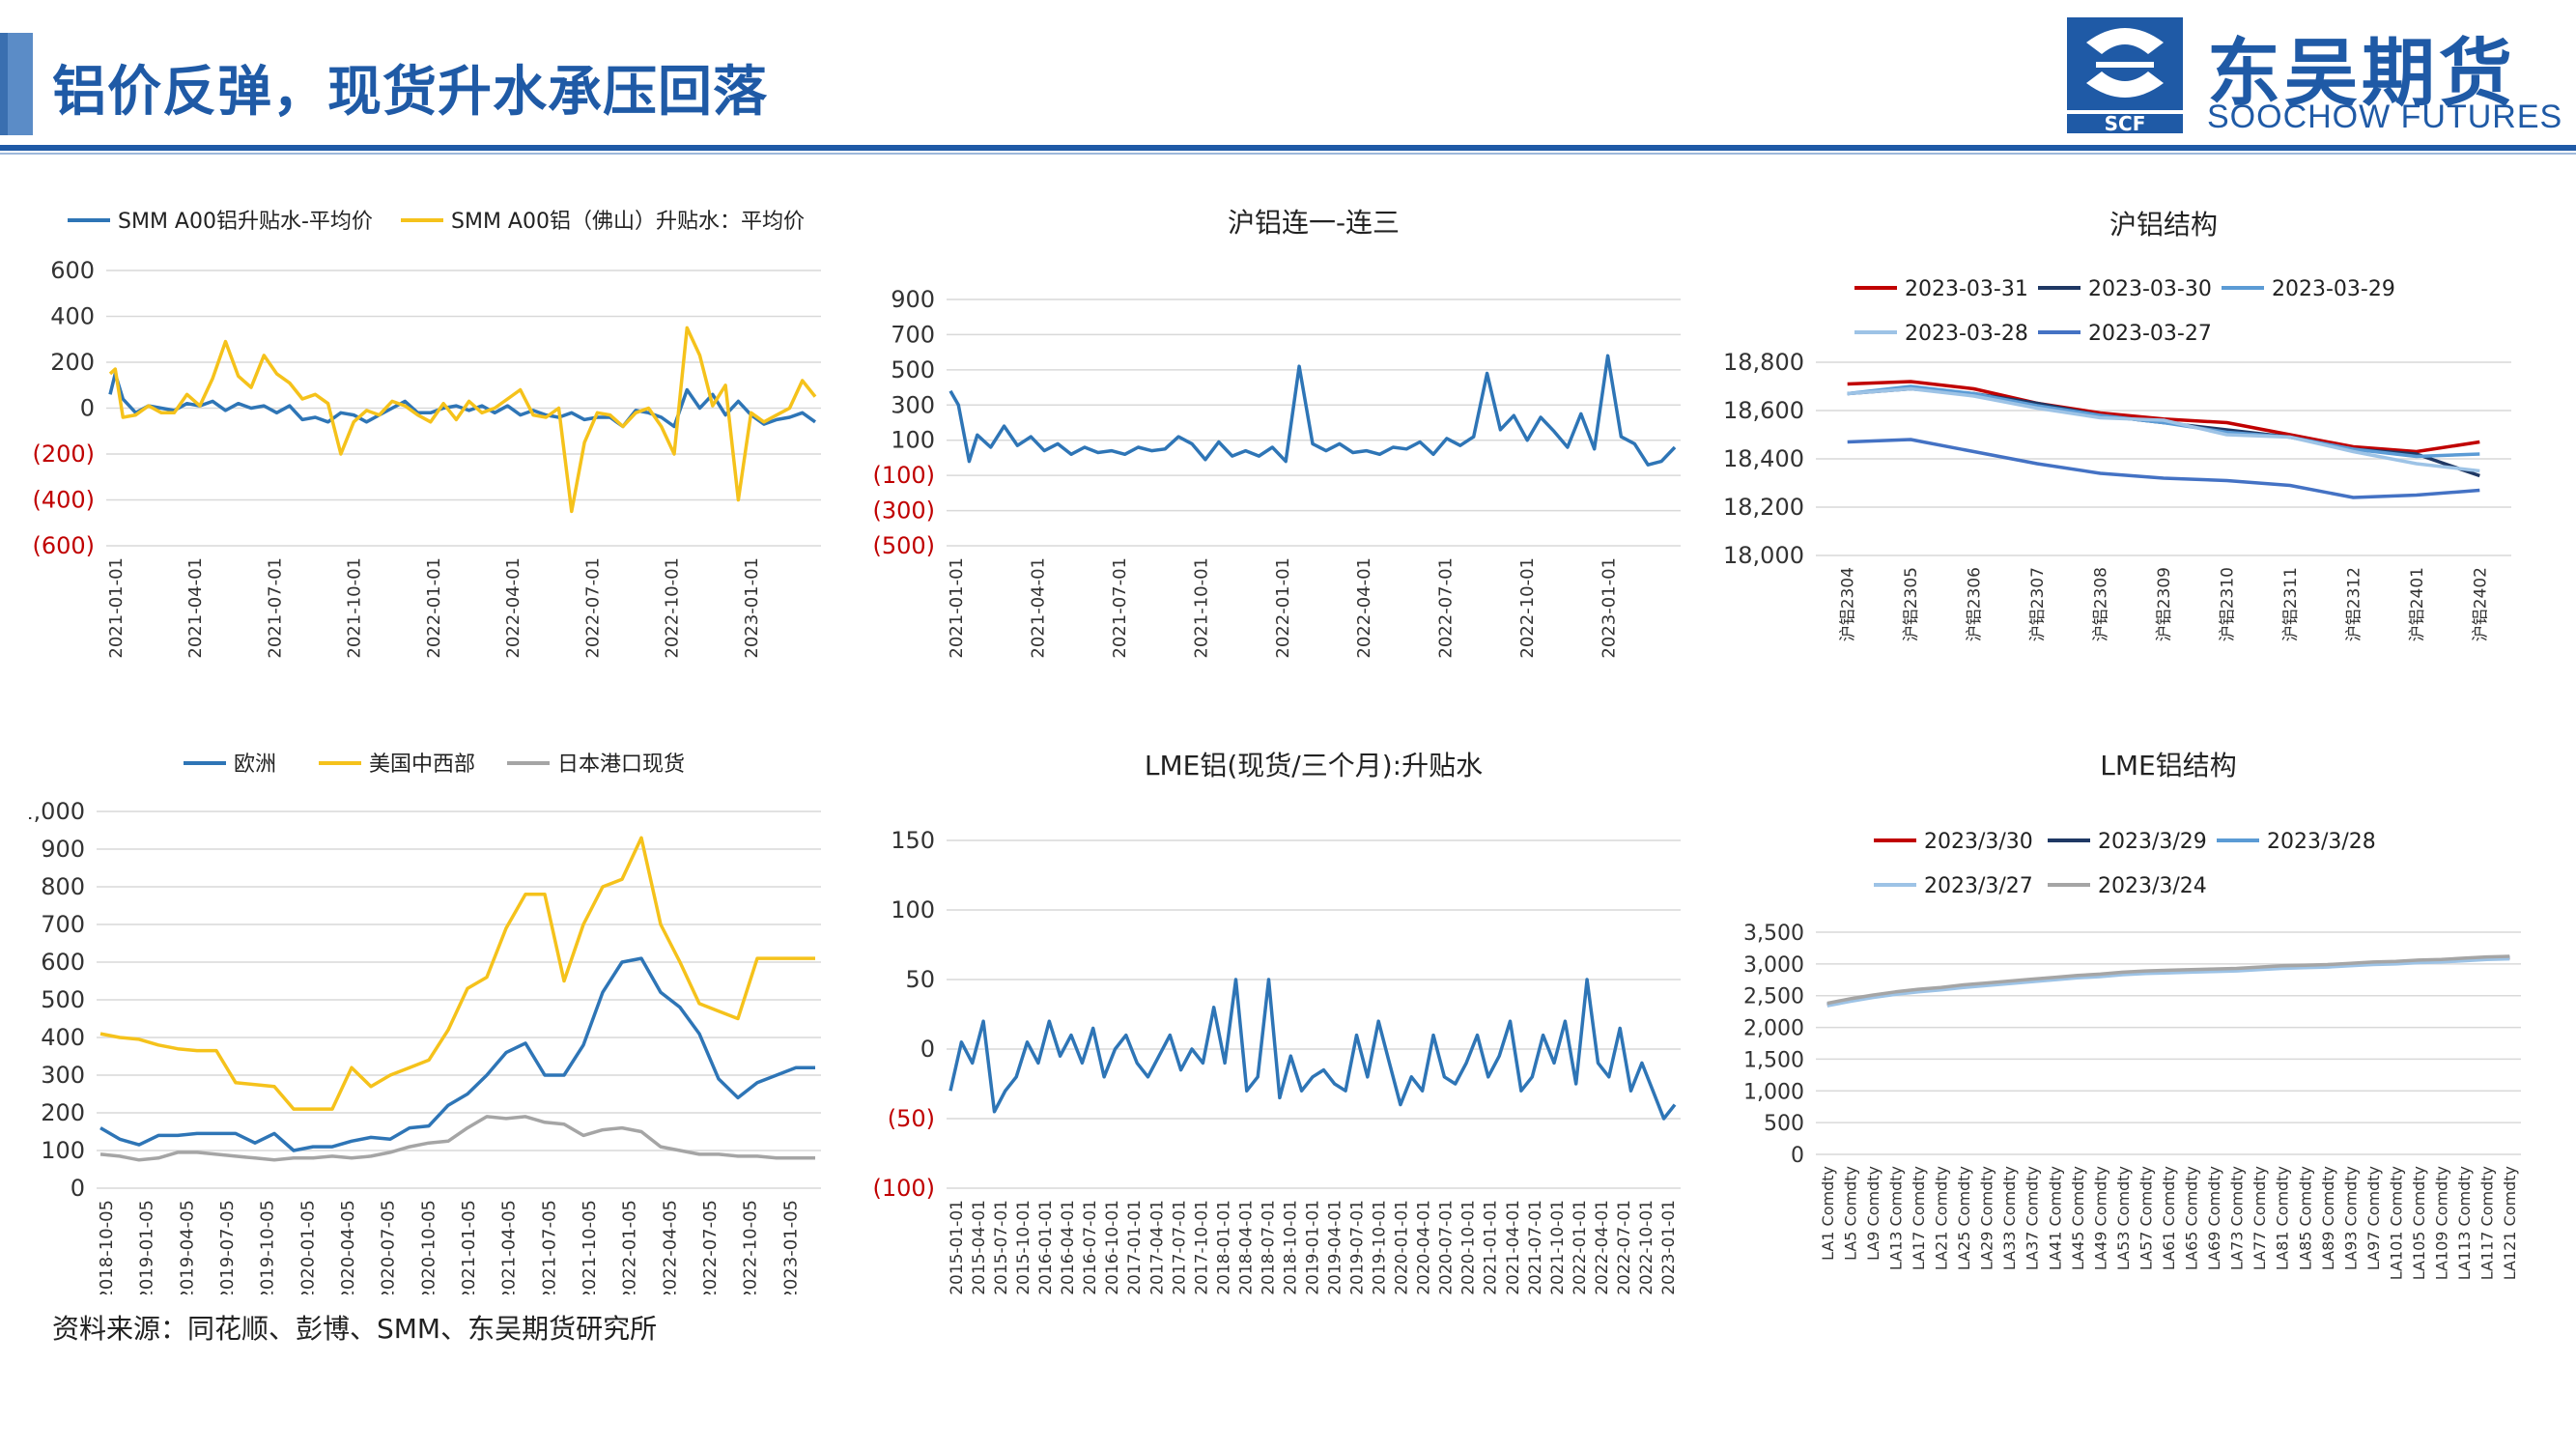  What do you see at coordinates (2164, 604) in the screenshot?
I see `x-tick-label: 沪铝2309` at bounding box center [2164, 604].